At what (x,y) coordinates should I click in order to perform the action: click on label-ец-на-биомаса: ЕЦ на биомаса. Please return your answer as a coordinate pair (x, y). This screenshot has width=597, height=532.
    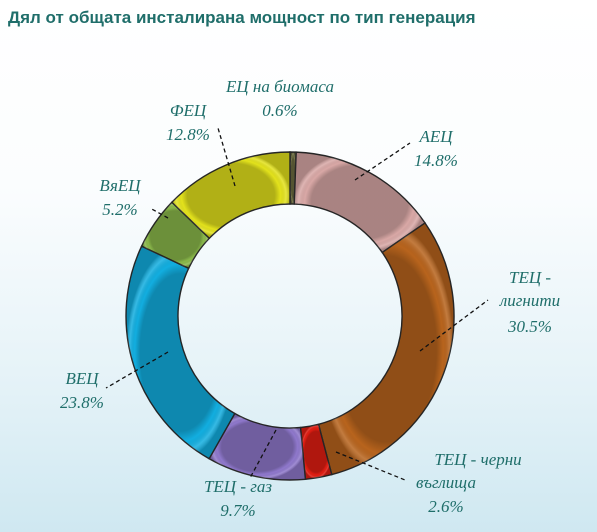
    Looking at the image, I should click on (279, 86).